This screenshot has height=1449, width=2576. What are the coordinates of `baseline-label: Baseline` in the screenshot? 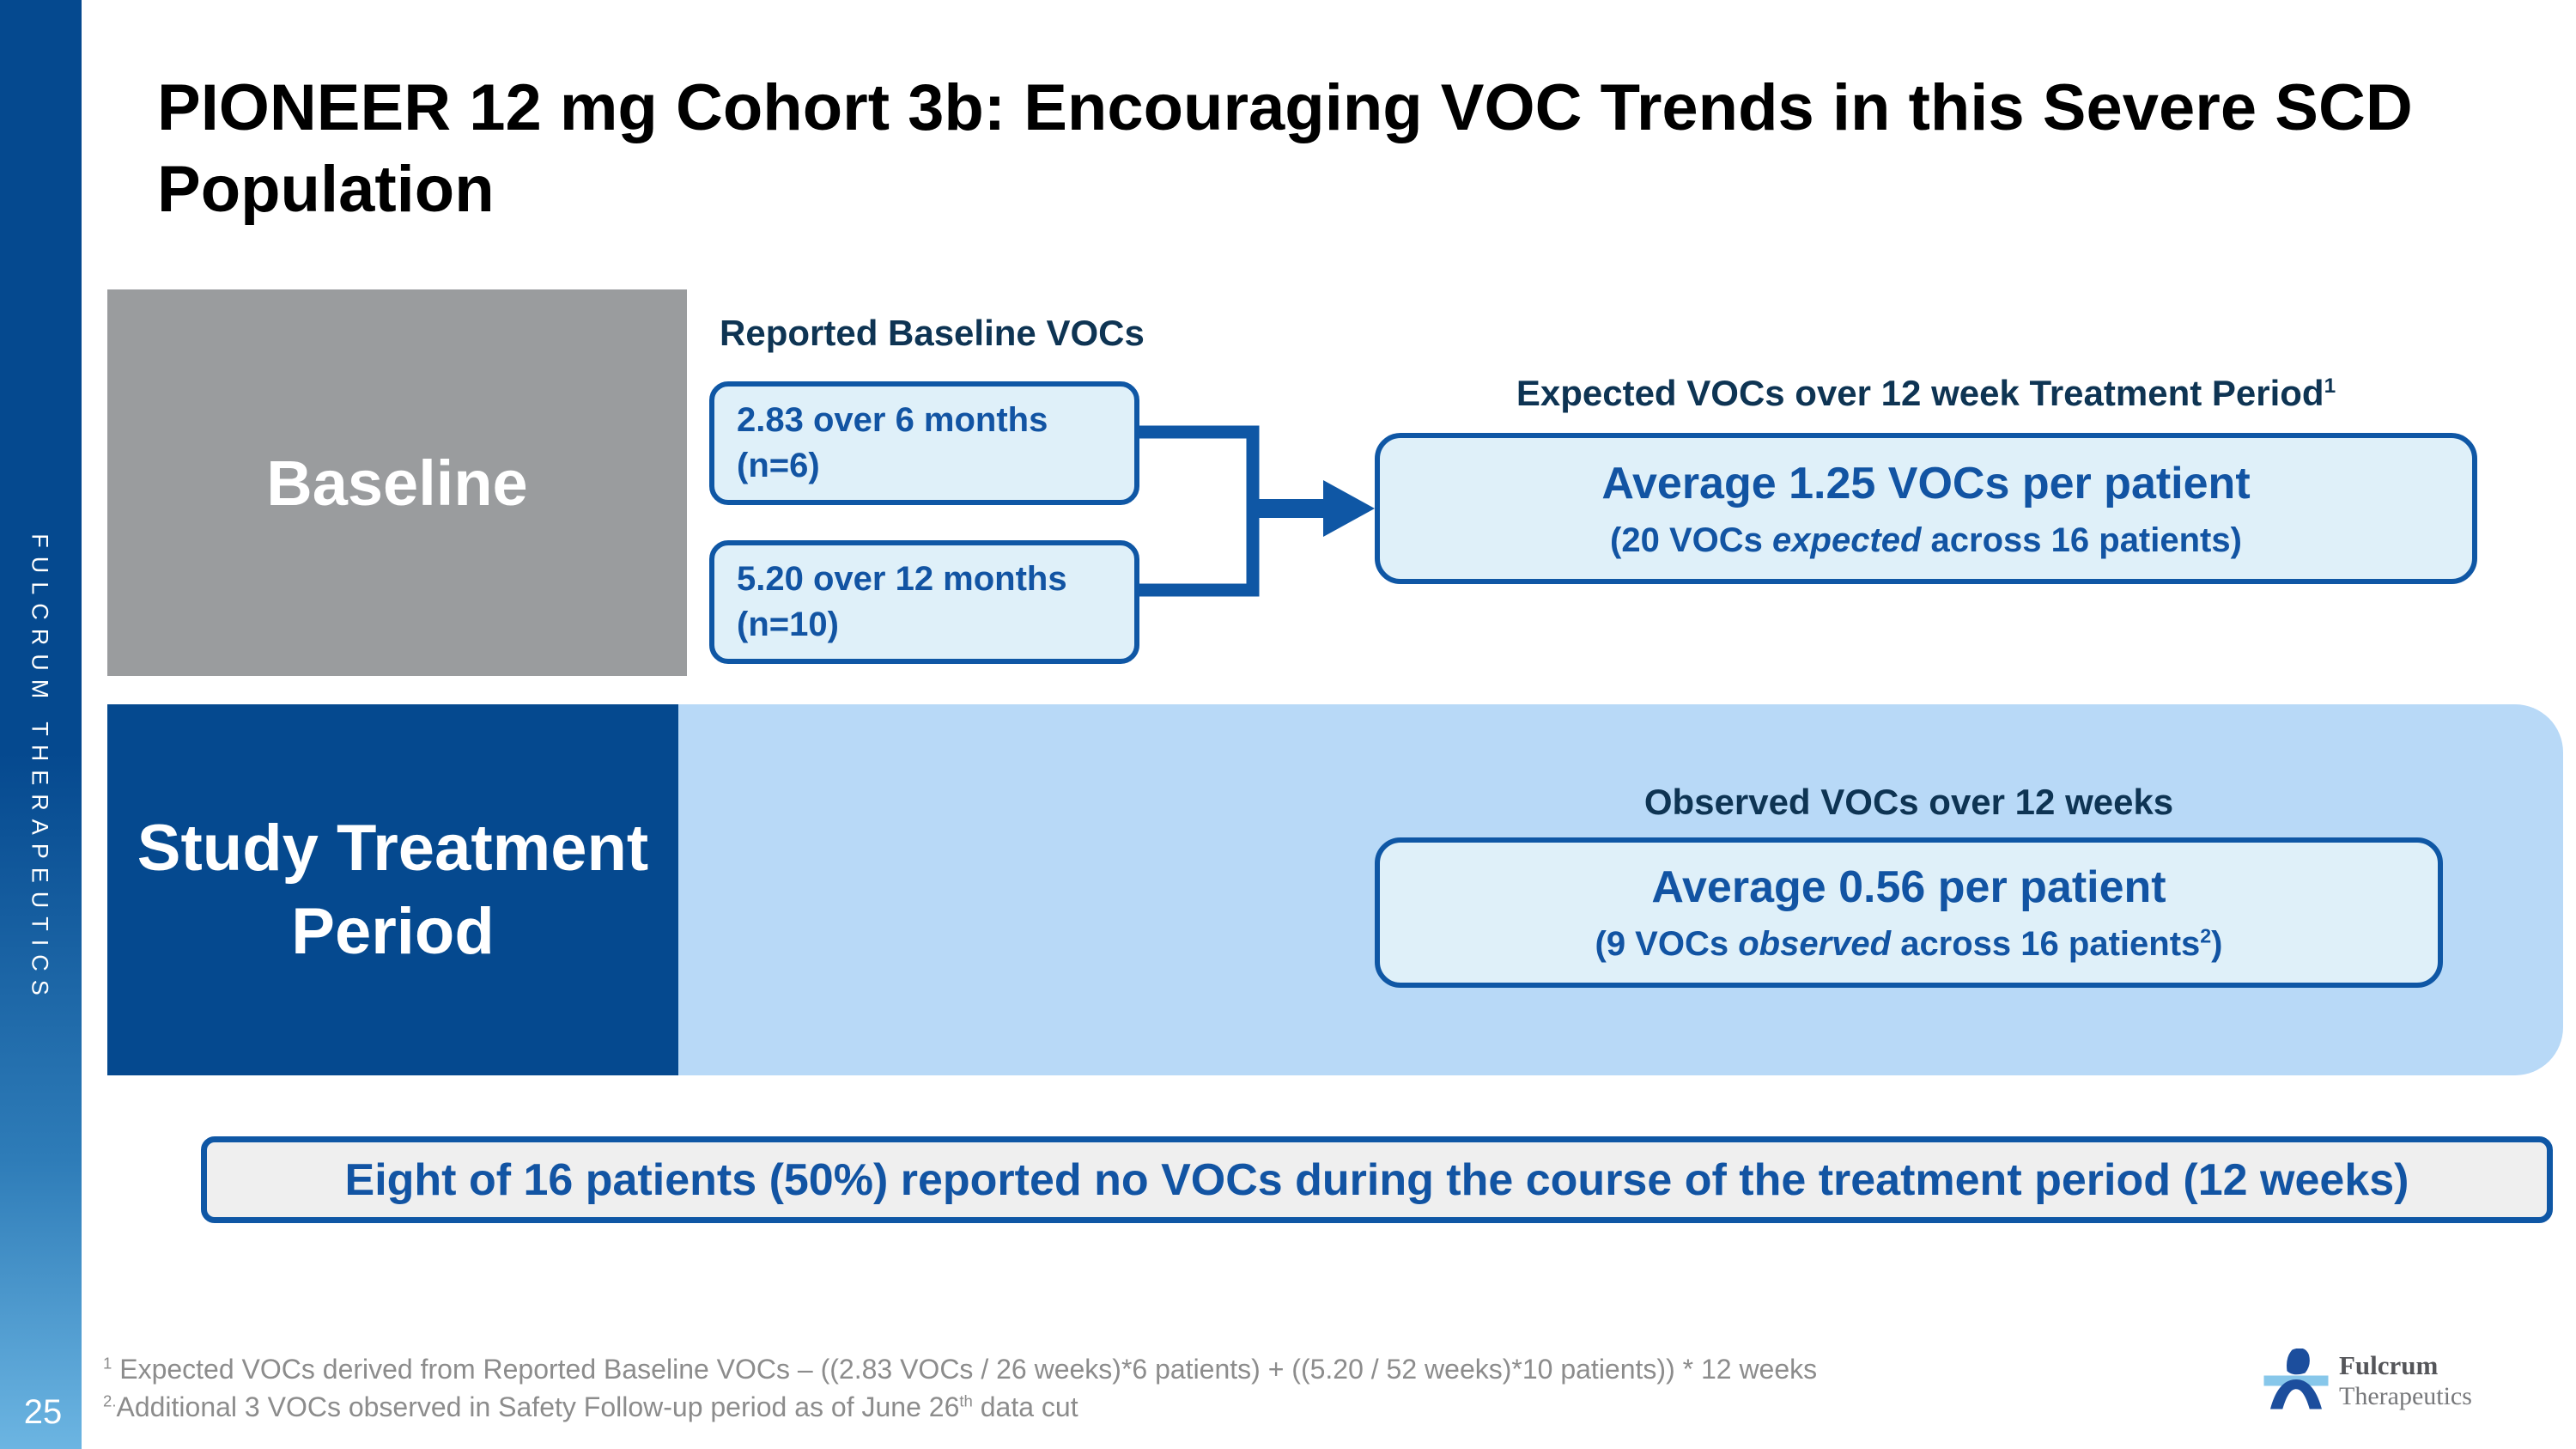 It's located at (397, 483).